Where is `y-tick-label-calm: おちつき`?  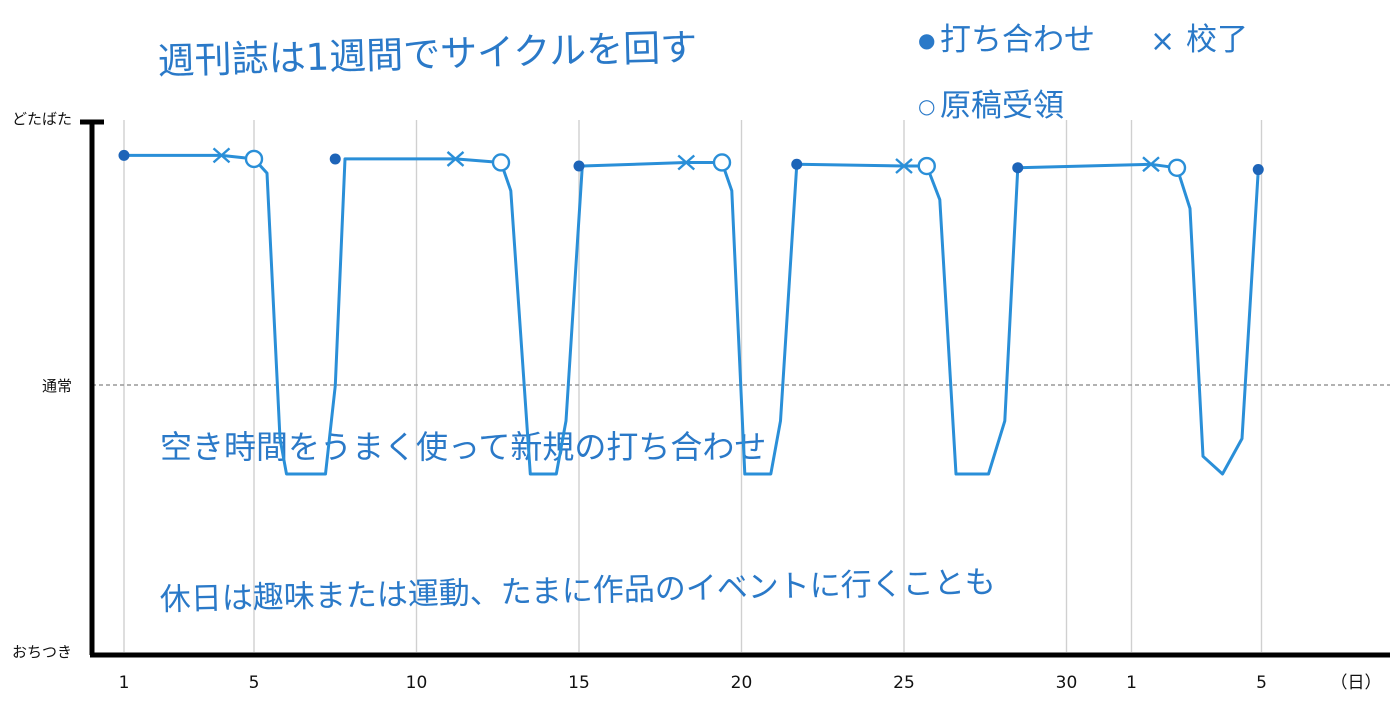
y-tick-label-calm: おちつき is located at coordinates (42, 652).